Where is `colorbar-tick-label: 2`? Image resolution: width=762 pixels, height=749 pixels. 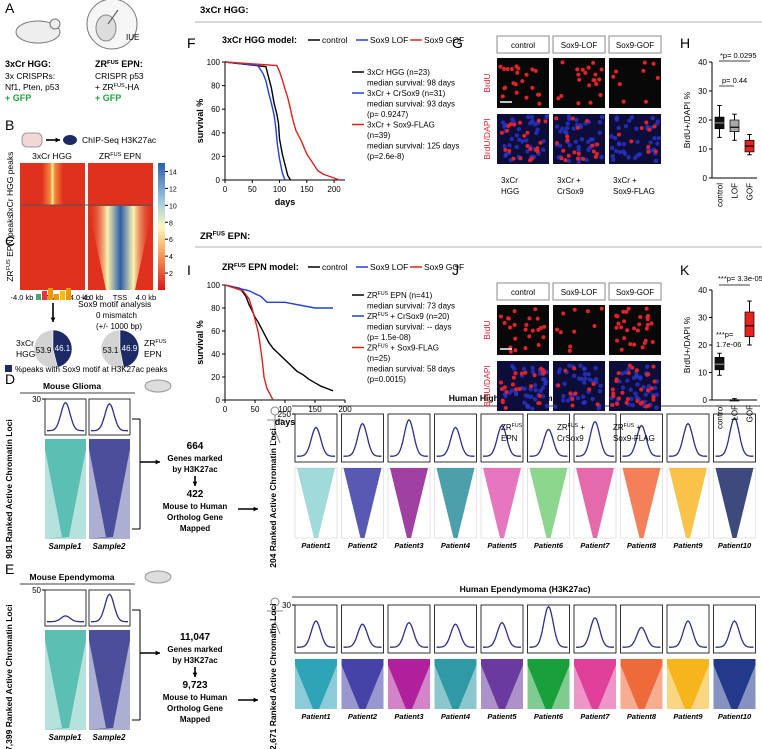
colorbar-tick-label: 2 is located at coordinates (171, 274).